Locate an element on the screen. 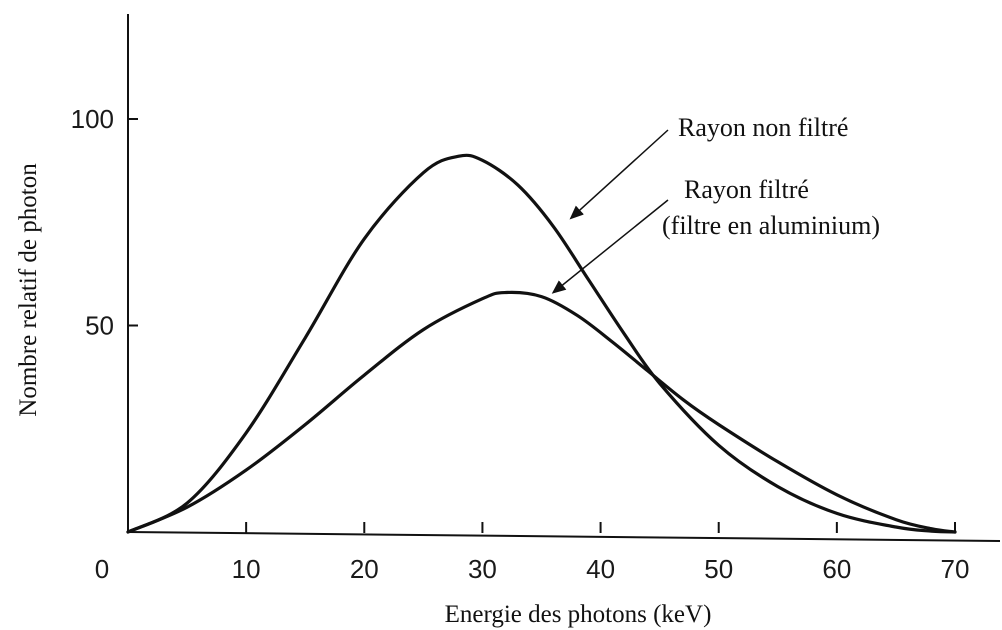 This screenshot has height=630, width=1002. annotation-unfiltered: Rayon non filtré is located at coordinates (708, 166).